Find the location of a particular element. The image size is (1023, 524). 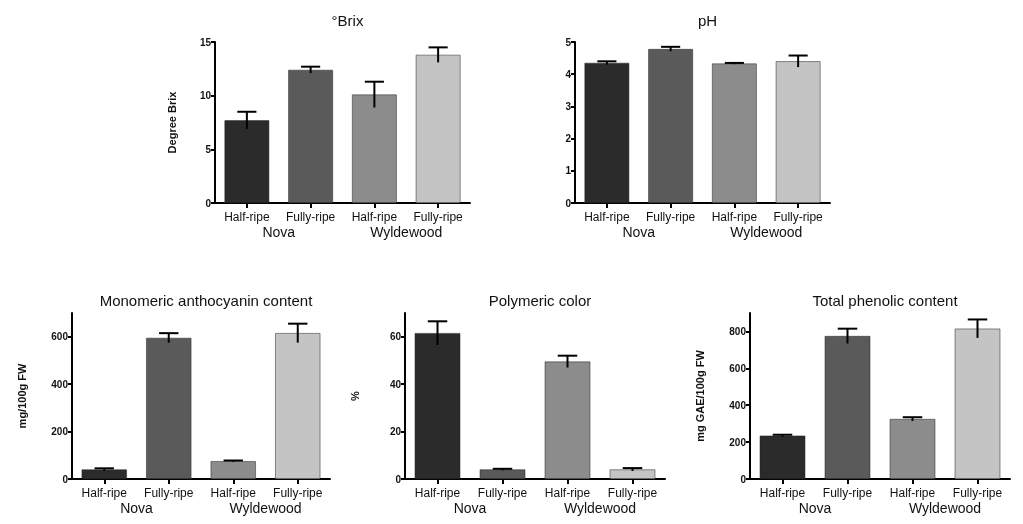

y-axis-title: % is located at coordinates (354, 395).